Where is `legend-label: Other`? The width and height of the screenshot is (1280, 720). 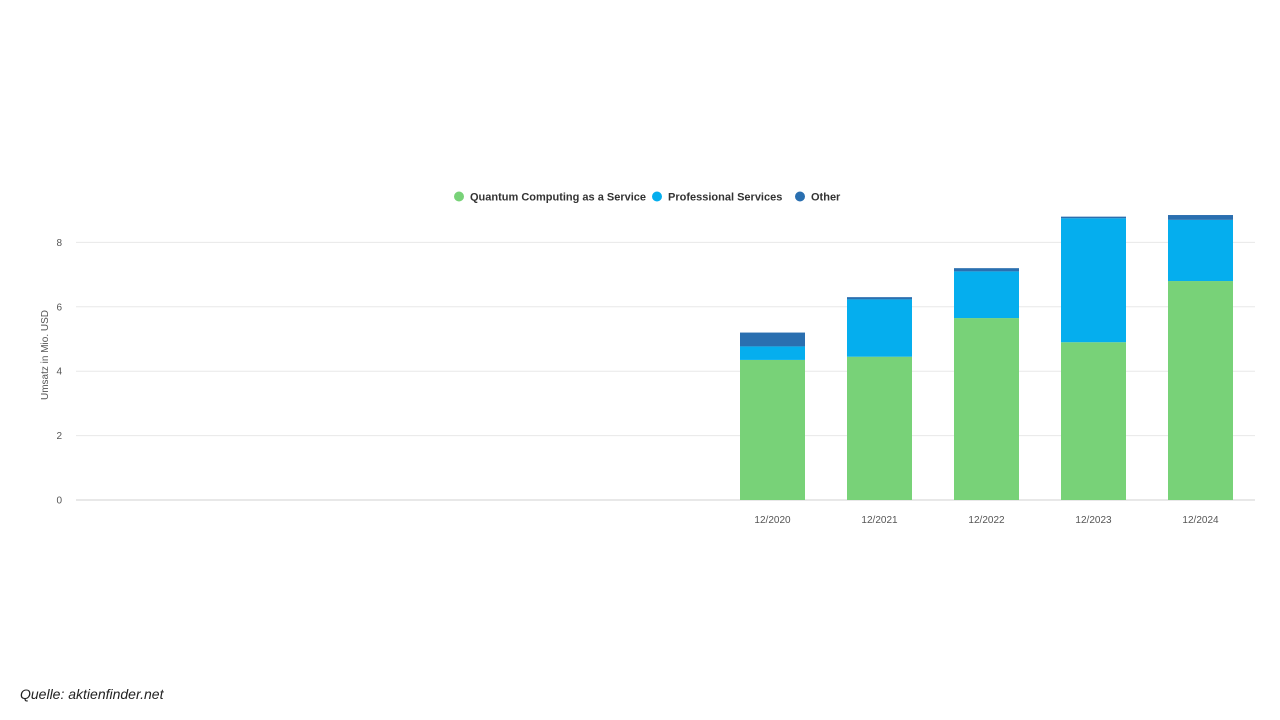
legend-label: Other is located at coordinates (826, 198).